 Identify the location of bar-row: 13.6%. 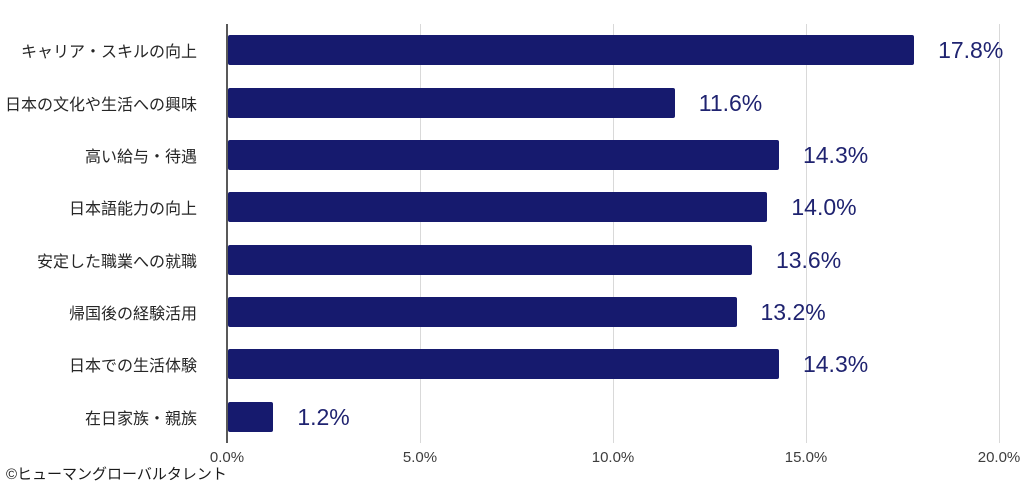
(613, 260).